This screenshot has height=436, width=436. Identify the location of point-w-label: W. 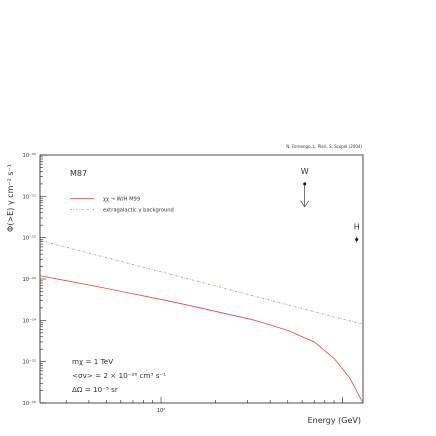
(305, 171).